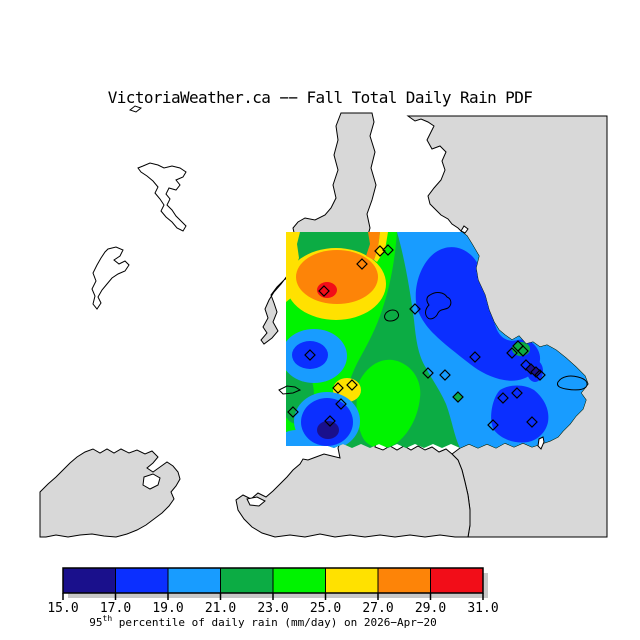 The image size is (640, 640). Describe the element at coordinates (377, 608) in the screenshot. I see `colorbar-tick-label: 27.0` at that location.